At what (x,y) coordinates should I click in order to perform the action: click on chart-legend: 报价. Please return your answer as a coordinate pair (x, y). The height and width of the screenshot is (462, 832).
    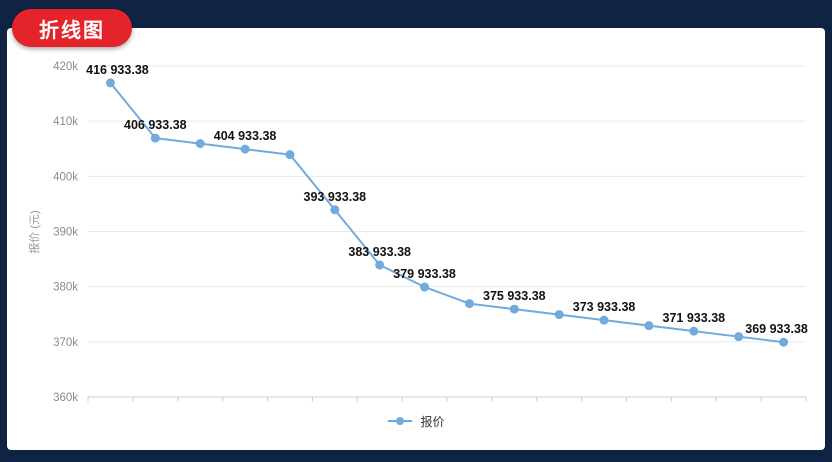
    Looking at the image, I should click on (416, 421).